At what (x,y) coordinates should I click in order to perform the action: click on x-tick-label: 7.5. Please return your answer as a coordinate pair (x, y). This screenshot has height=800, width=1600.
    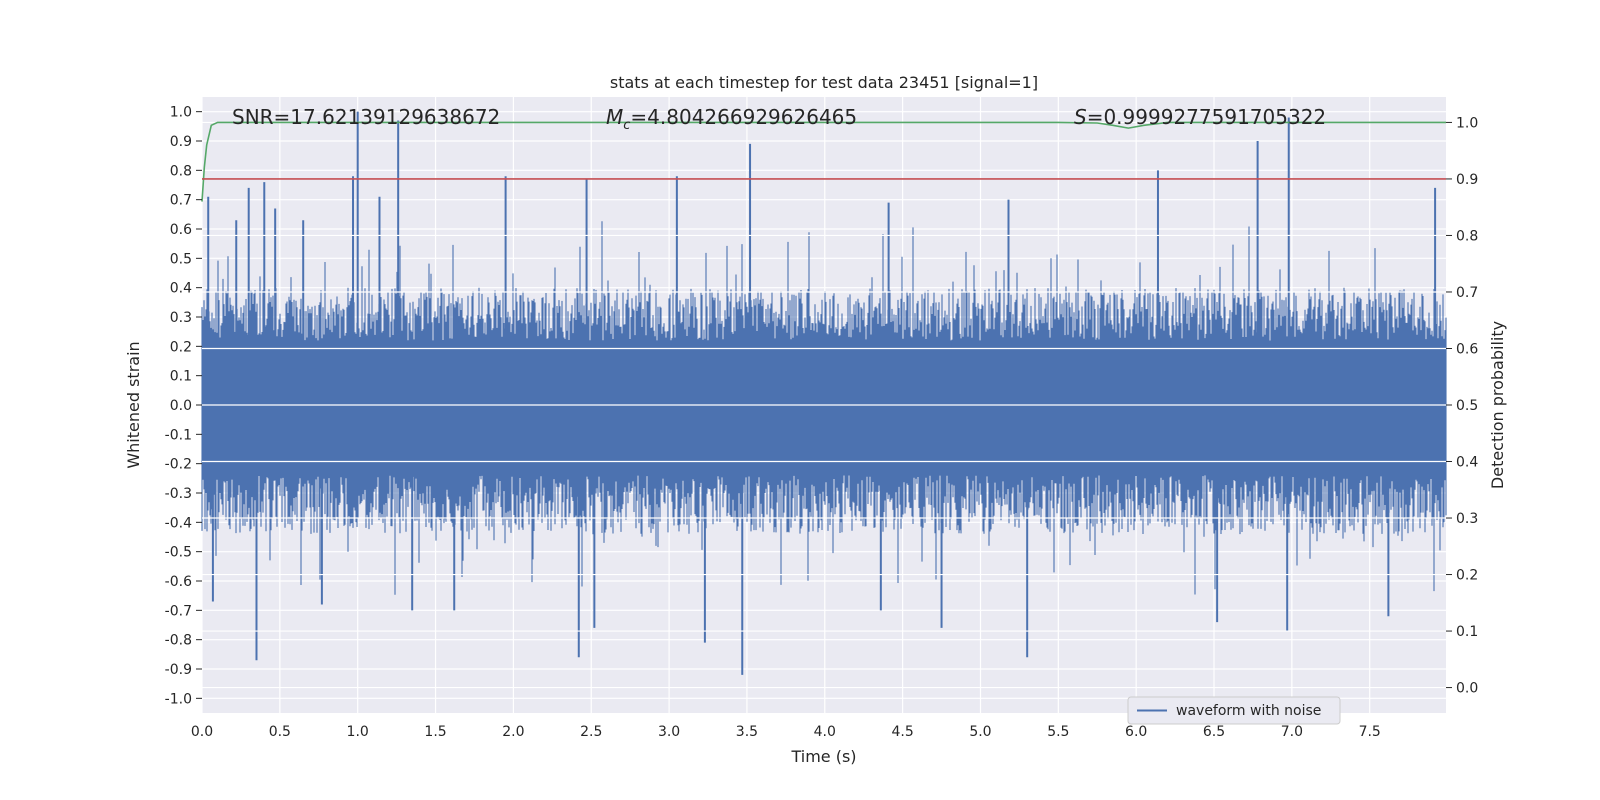
    Looking at the image, I should click on (1370, 732).